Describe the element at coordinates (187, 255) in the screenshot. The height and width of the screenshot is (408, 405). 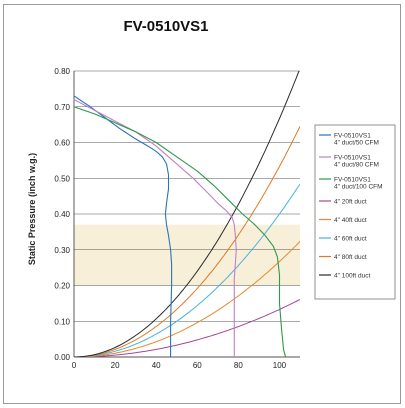
I see `operating-band` at that location.